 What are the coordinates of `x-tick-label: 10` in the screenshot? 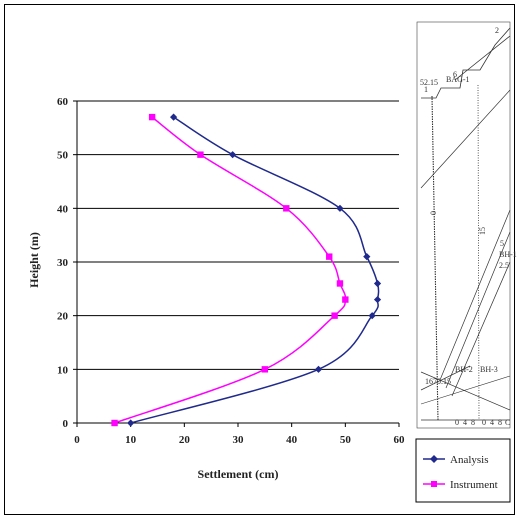 It's located at (131, 440).